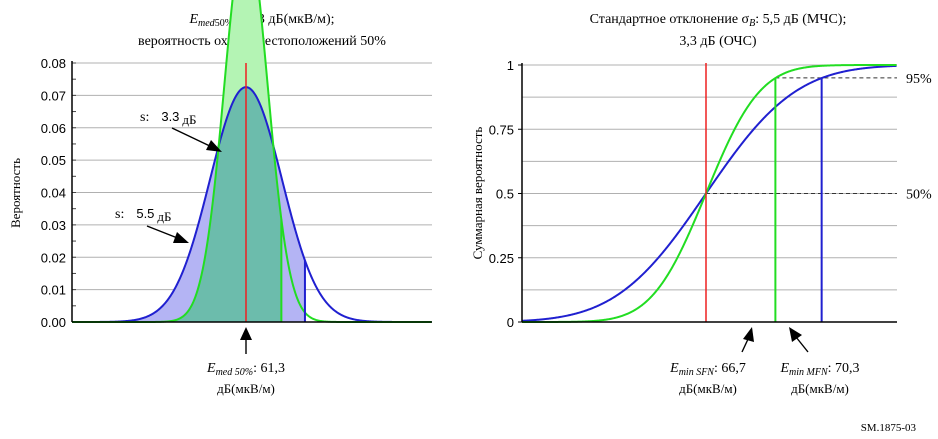  I want to click on left-y-axis-label: Вероятность, so click(15, 193).